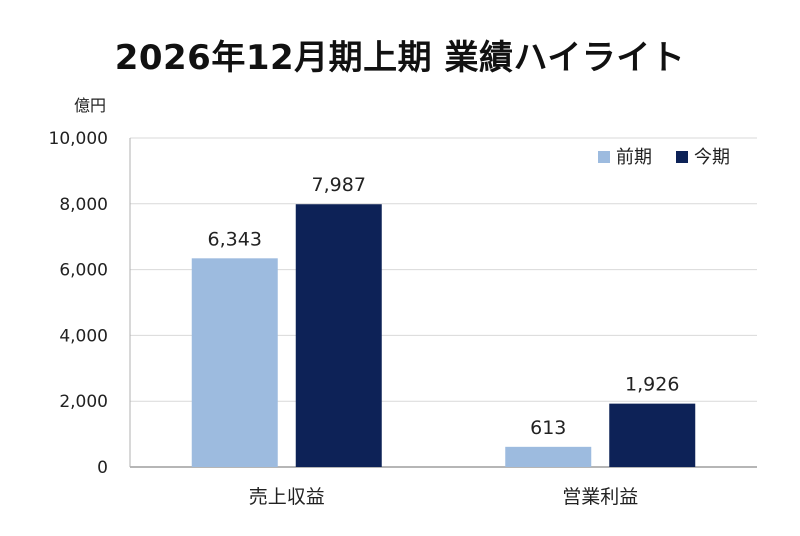  Describe the element at coordinates (83, 402) in the screenshot. I see `y-tick-label: 2,000` at that location.